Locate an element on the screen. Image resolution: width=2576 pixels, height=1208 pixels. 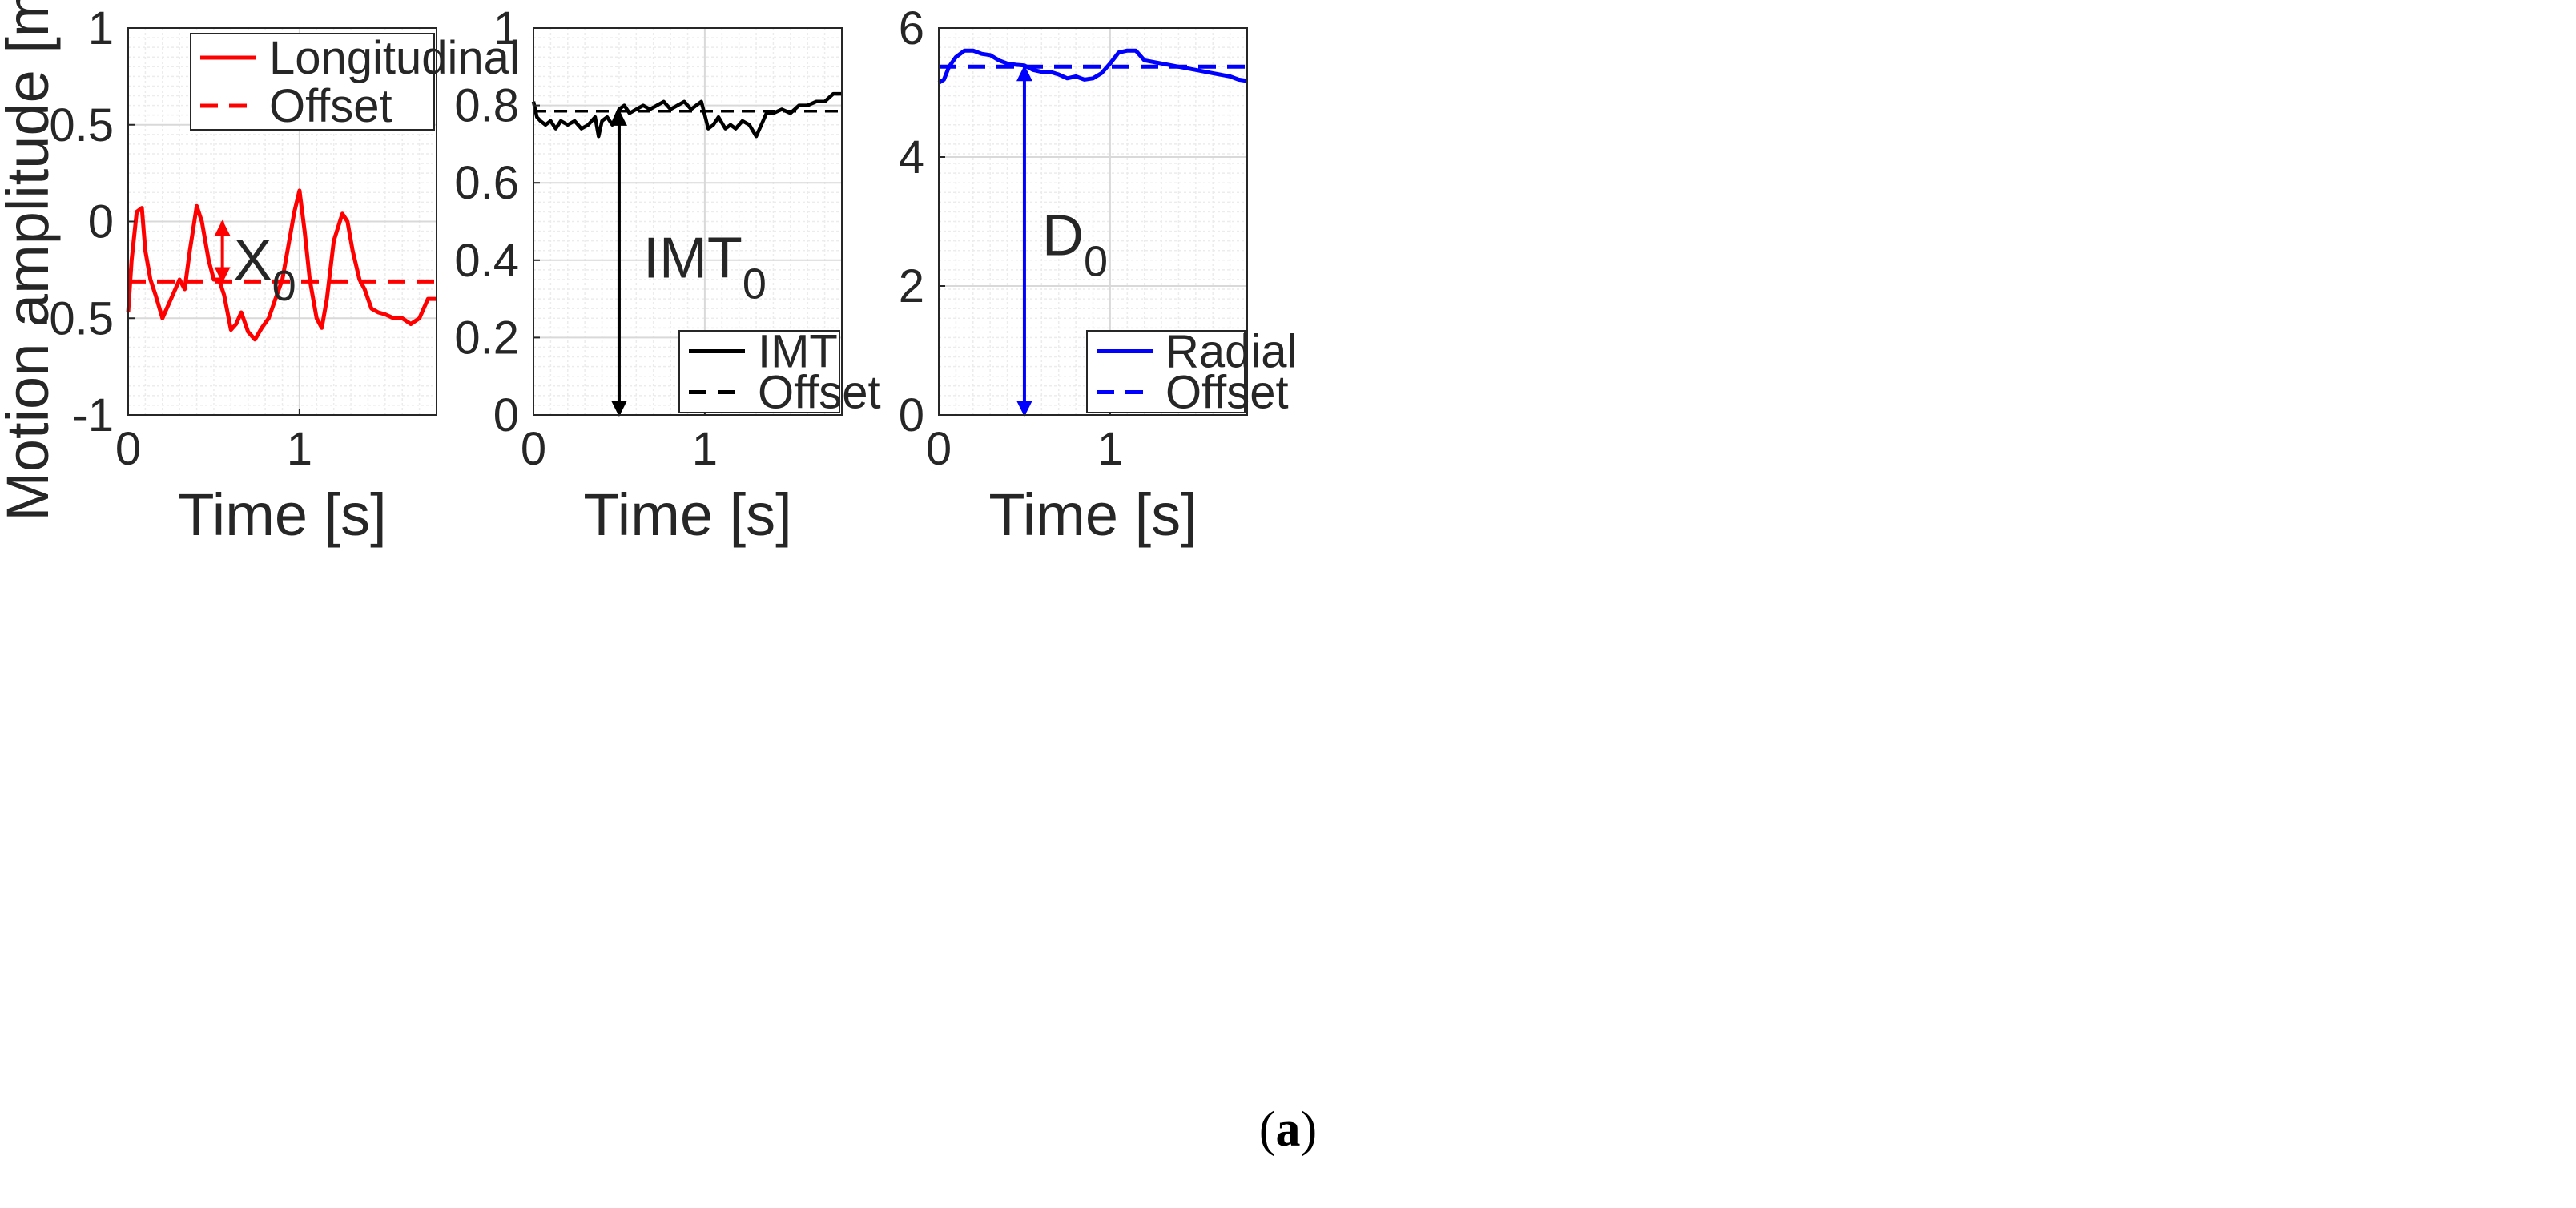
caption-open: ( is located at coordinates (1267, 1129).